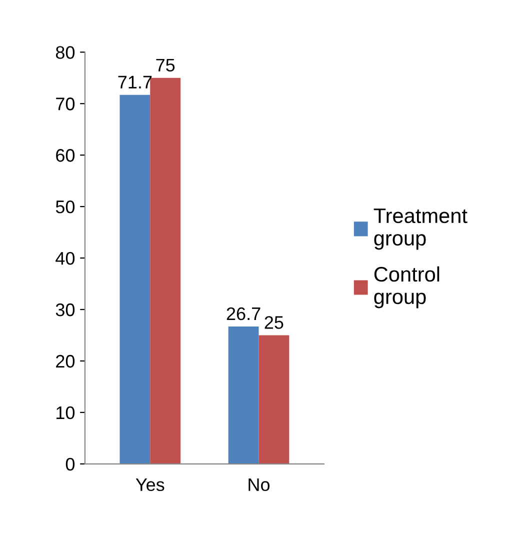  Describe the element at coordinates (421, 229) in the screenshot. I see `legend-label: Treatment group` at that location.